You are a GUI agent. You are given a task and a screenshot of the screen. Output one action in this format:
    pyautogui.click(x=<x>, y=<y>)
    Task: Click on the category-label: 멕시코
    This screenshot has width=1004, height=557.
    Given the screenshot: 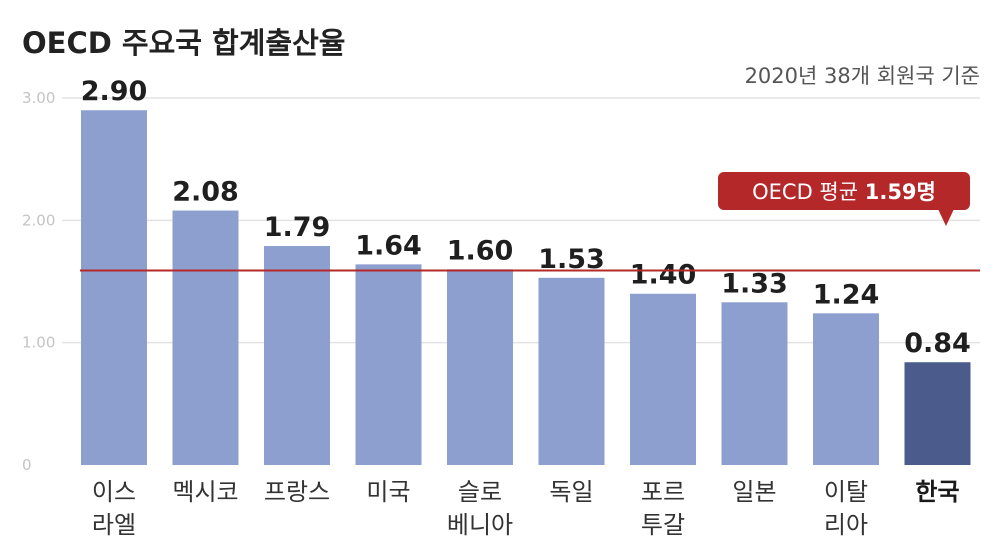 What is the action you would take?
    pyautogui.click(x=205, y=492)
    